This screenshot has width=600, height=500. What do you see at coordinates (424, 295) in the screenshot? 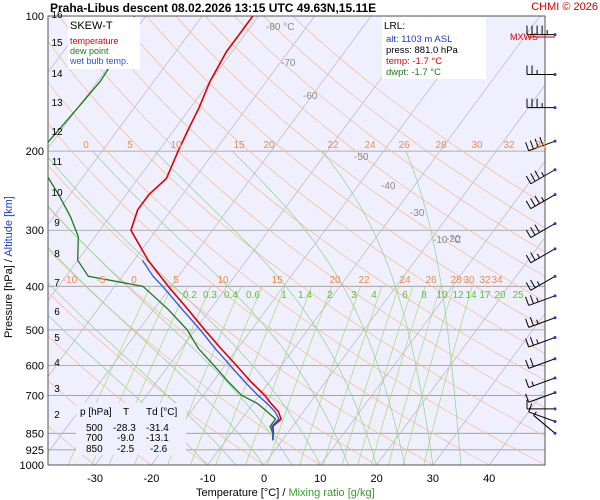
I see `mixing-ratio-label: 8` at bounding box center [424, 295].